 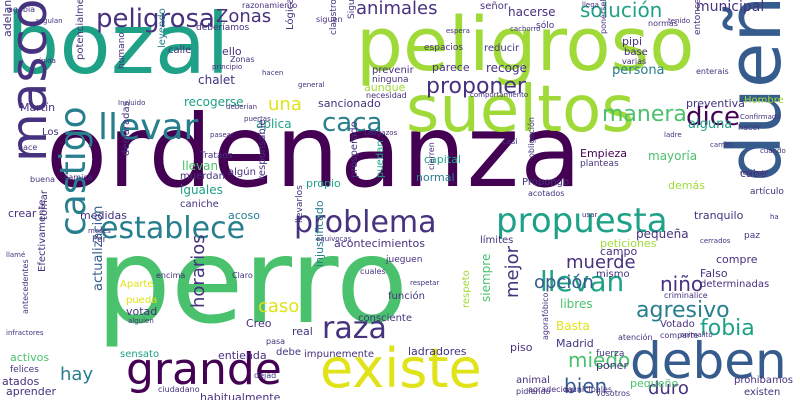 What do you see at coordinates (486, 277) in the screenshot?
I see `word-siempre: siempre` at bounding box center [486, 277].